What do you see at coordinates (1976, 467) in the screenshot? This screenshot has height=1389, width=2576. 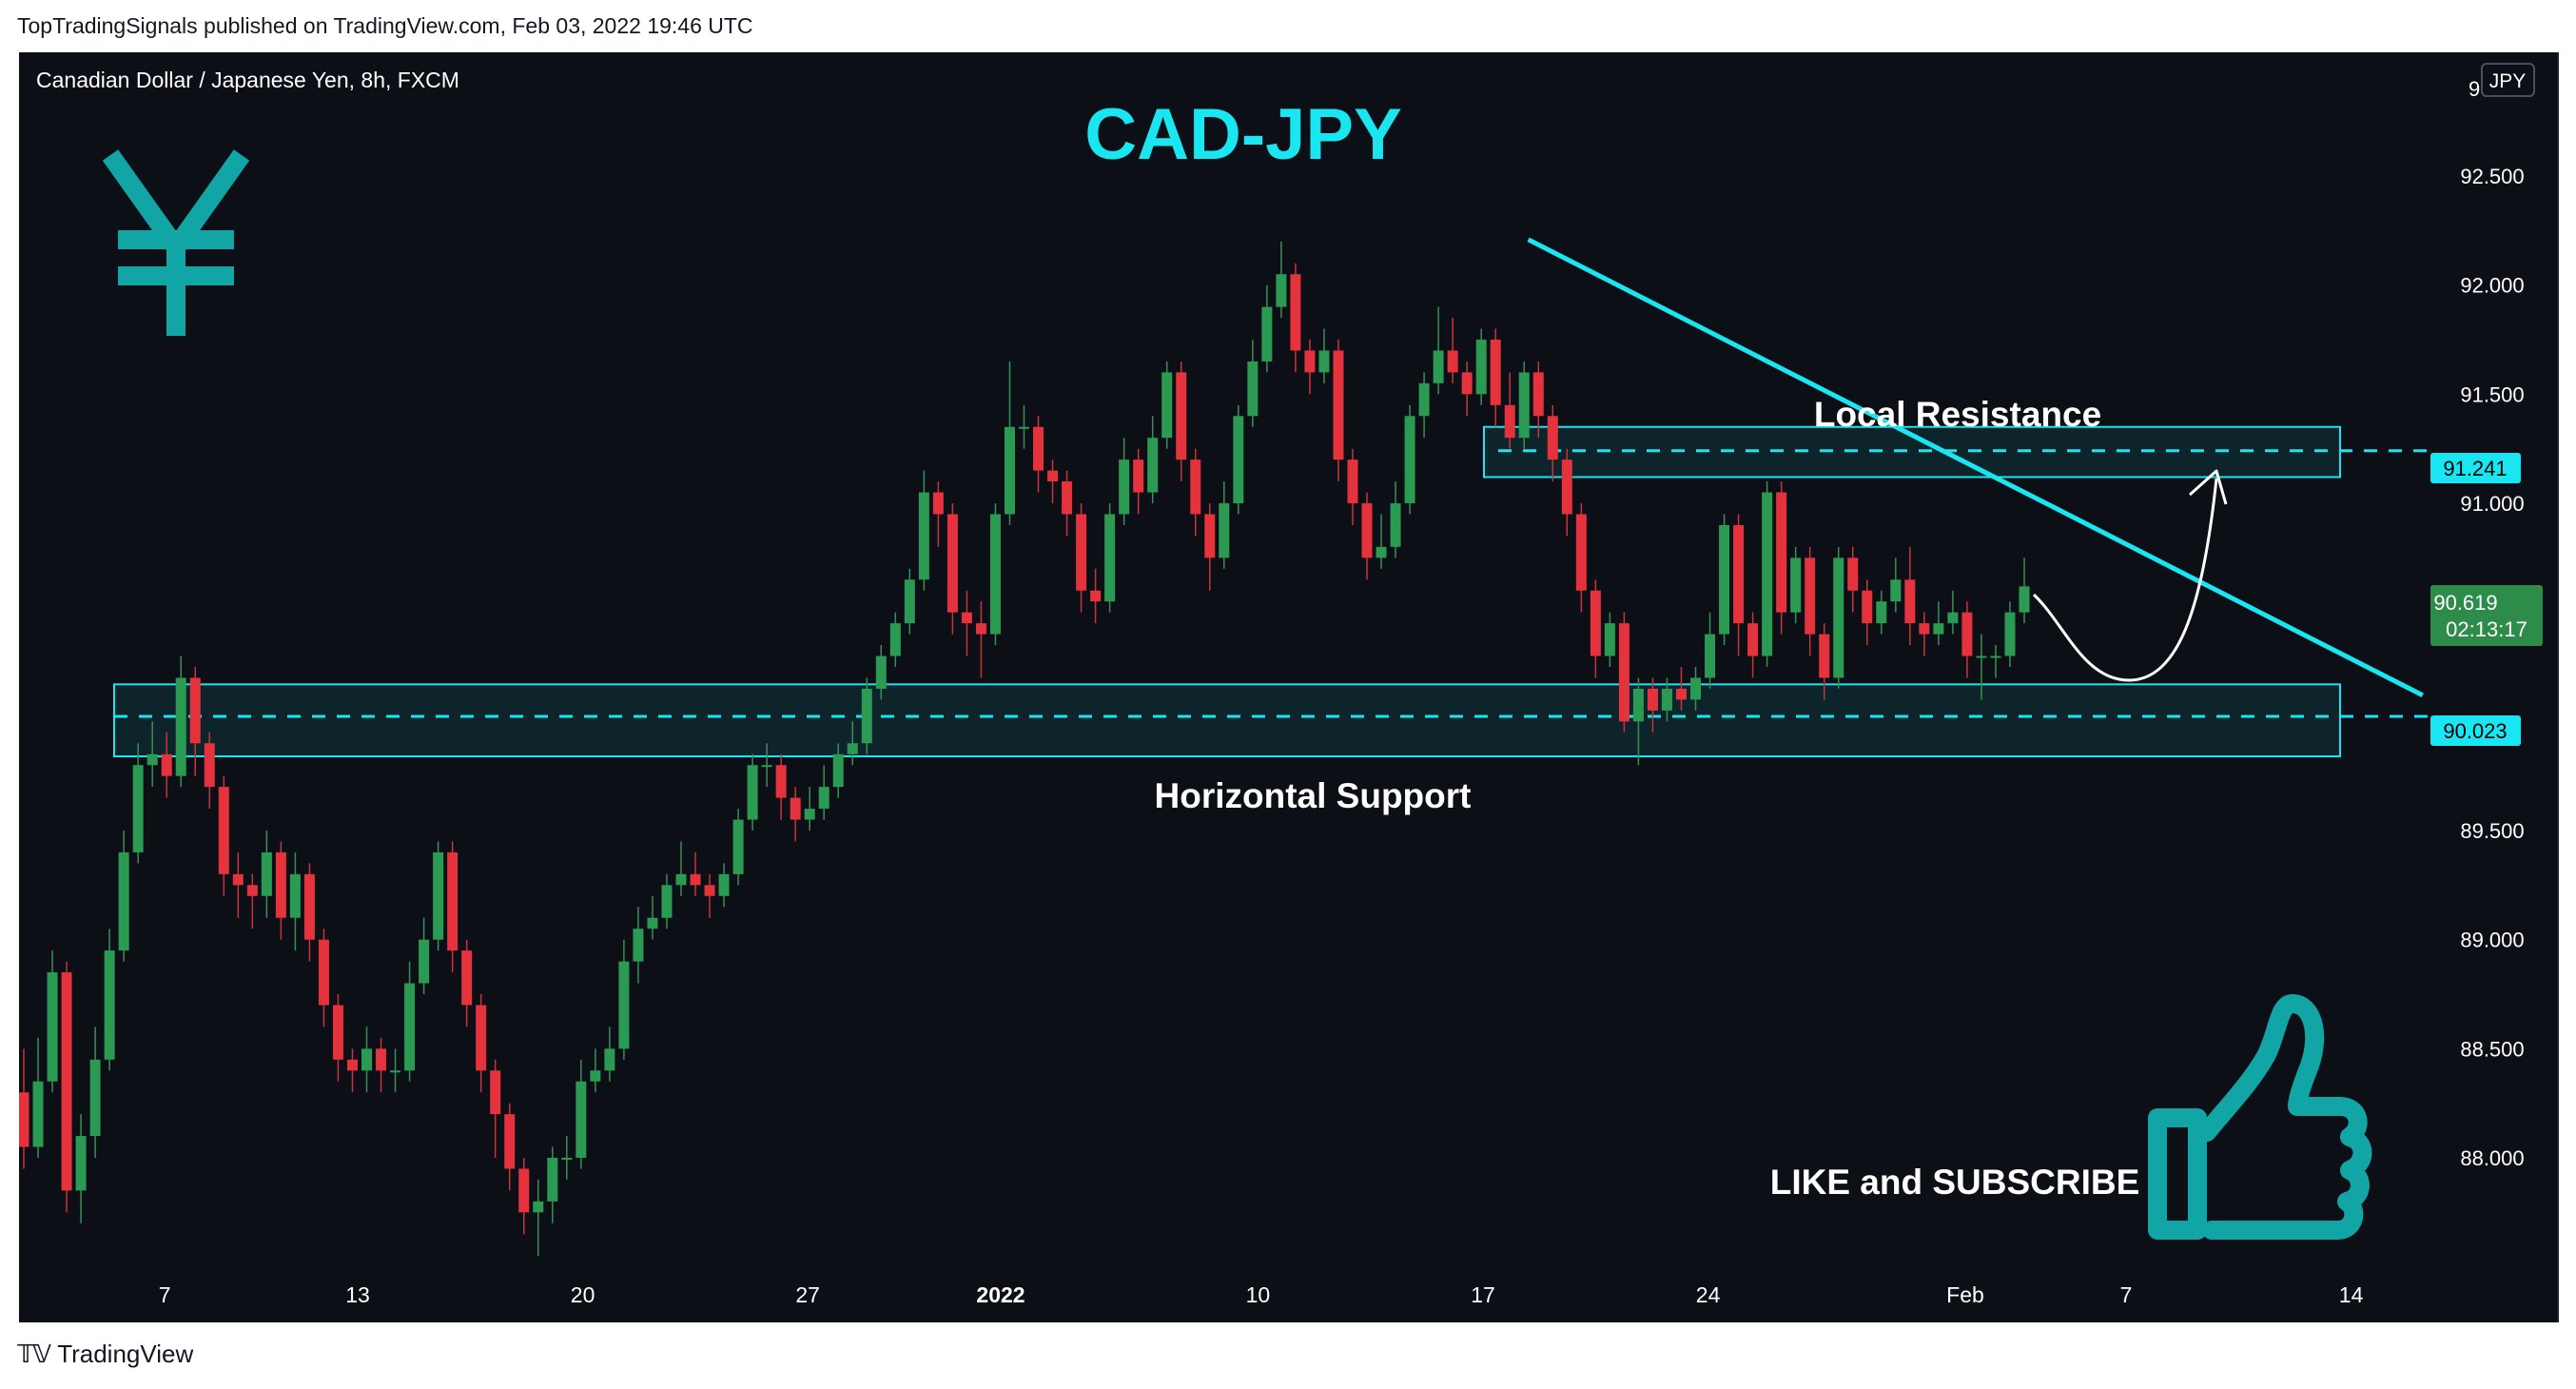 I see `descending-trendline` at bounding box center [1976, 467].